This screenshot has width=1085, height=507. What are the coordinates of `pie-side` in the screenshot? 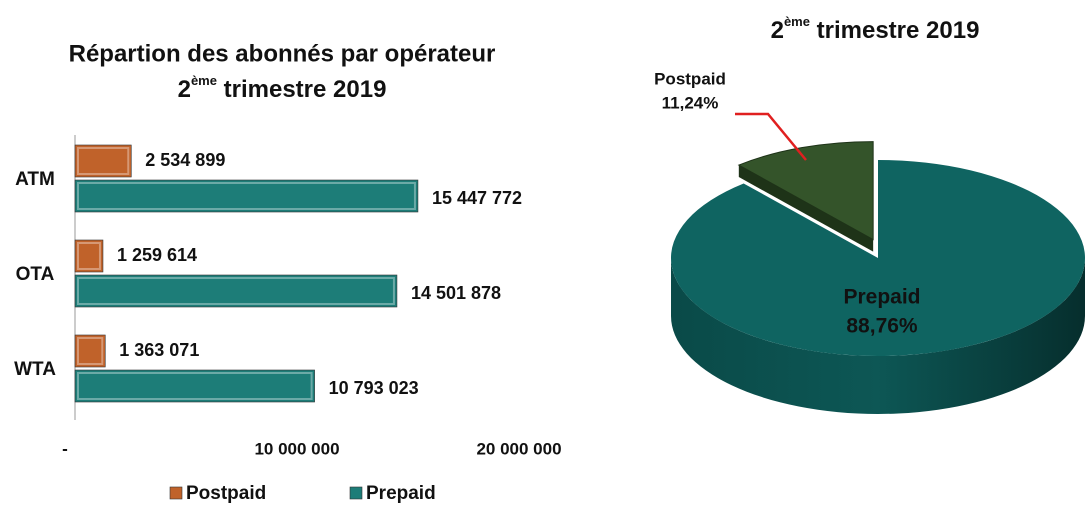 It's located at (878, 336).